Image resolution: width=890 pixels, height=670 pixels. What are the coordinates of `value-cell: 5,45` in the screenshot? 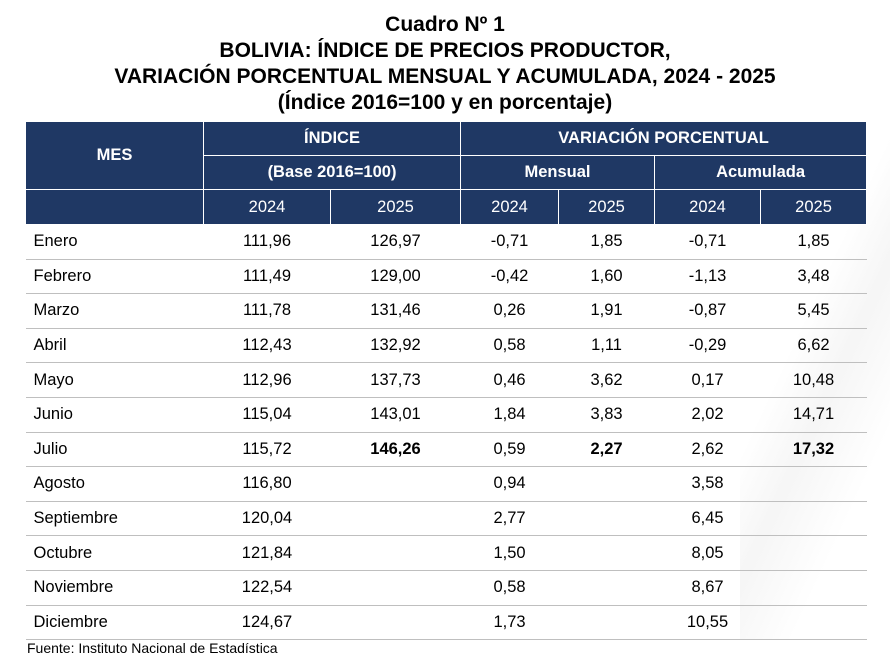 It's located at (813, 311).